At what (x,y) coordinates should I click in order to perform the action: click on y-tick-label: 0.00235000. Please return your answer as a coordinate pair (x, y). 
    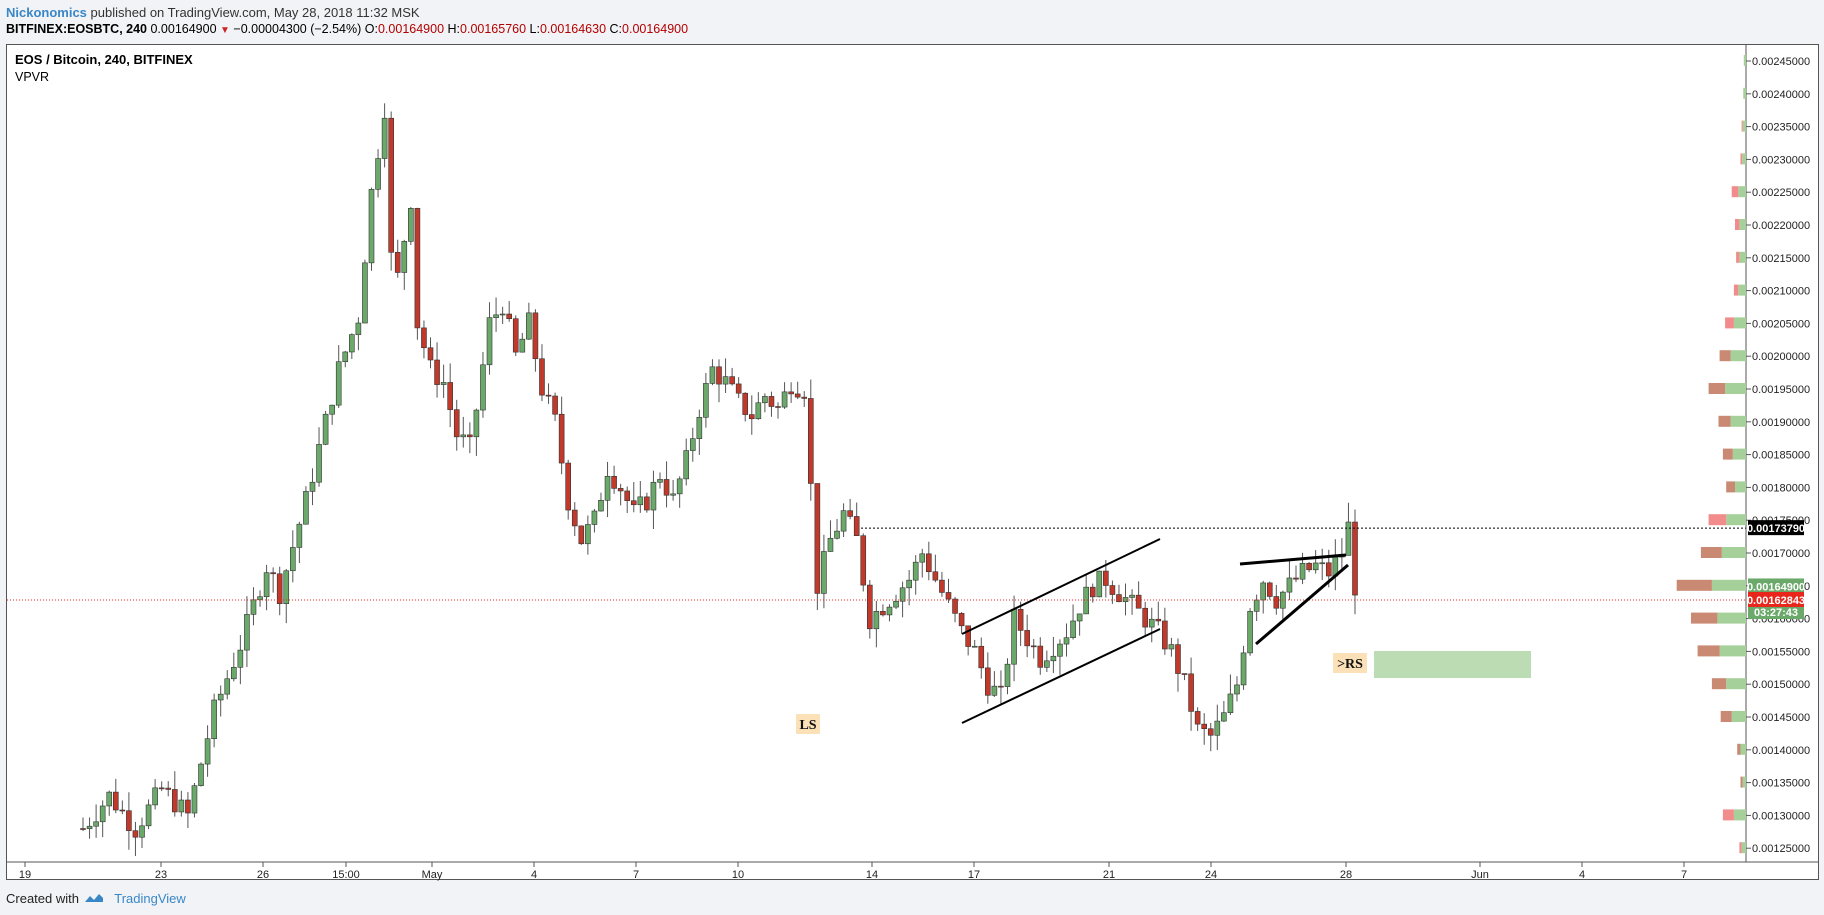
    Looking at the image, I should click on (1781, 128).